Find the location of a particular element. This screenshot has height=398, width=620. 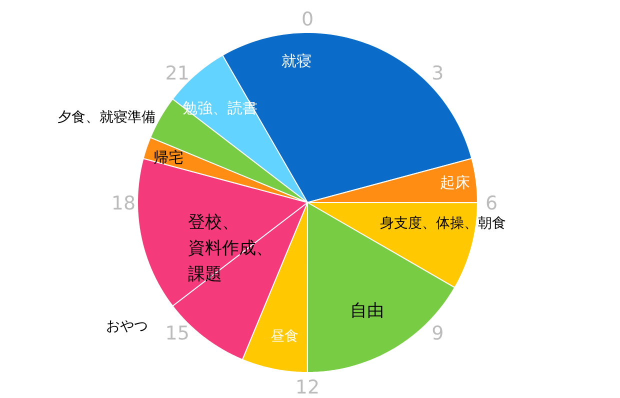

text: 15 is located at coordinates (177, 333).